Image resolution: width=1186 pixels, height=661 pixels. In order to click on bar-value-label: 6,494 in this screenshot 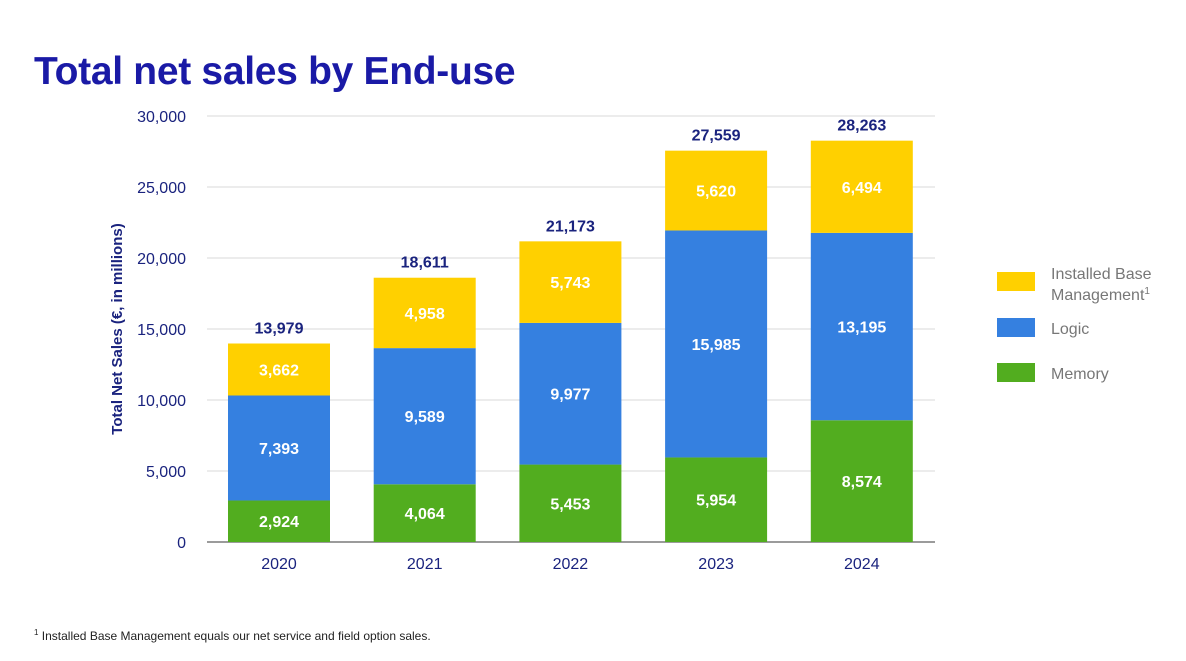, I will do `click(862, 188)`.